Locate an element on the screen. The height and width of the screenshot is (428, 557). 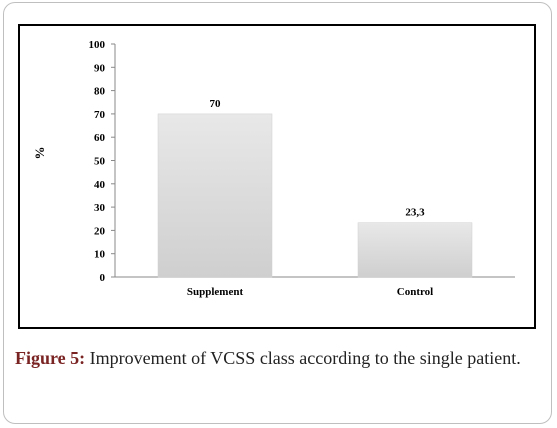
y-tick-label: 20 is located at coordinates (100, 231).